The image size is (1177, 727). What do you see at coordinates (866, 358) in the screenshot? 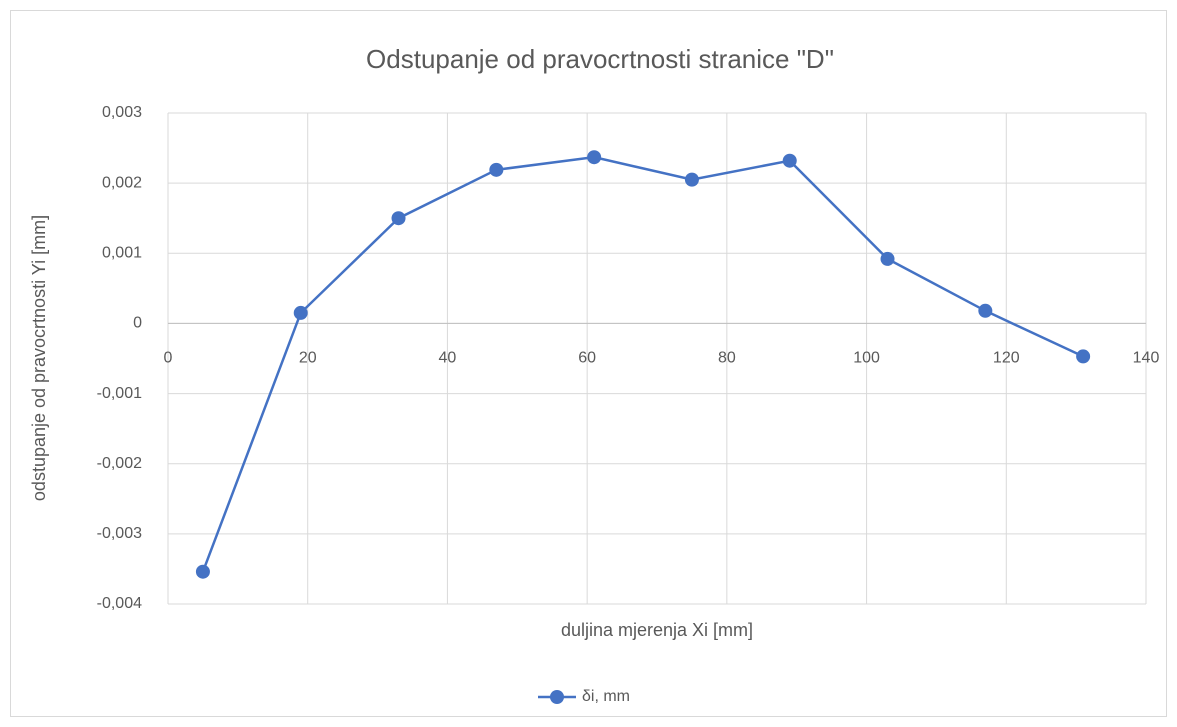
I see `x-tick-label: 100` at bounding box center [866, 358].